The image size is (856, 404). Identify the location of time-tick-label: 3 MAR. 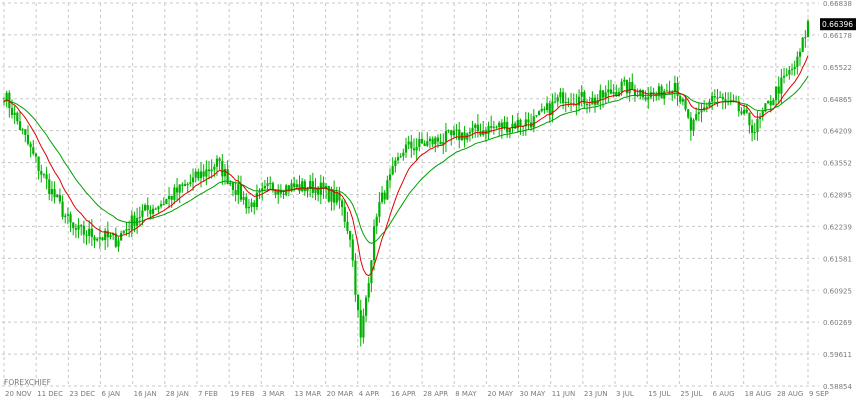
(273, 394).